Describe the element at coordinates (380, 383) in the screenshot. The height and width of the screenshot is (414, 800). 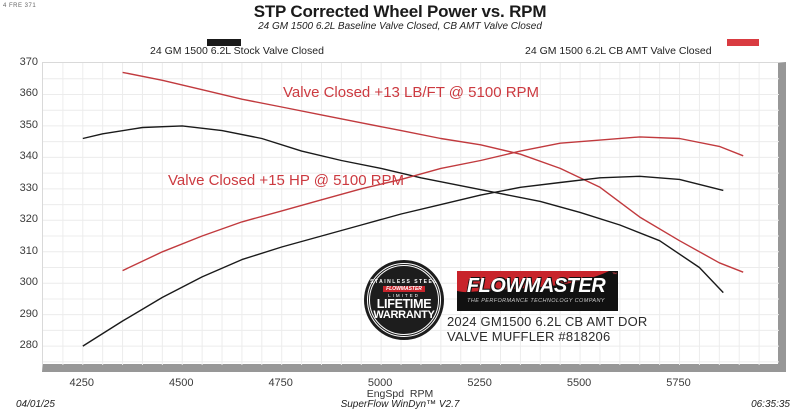
I see `x-tick-label: 5000` at that location.